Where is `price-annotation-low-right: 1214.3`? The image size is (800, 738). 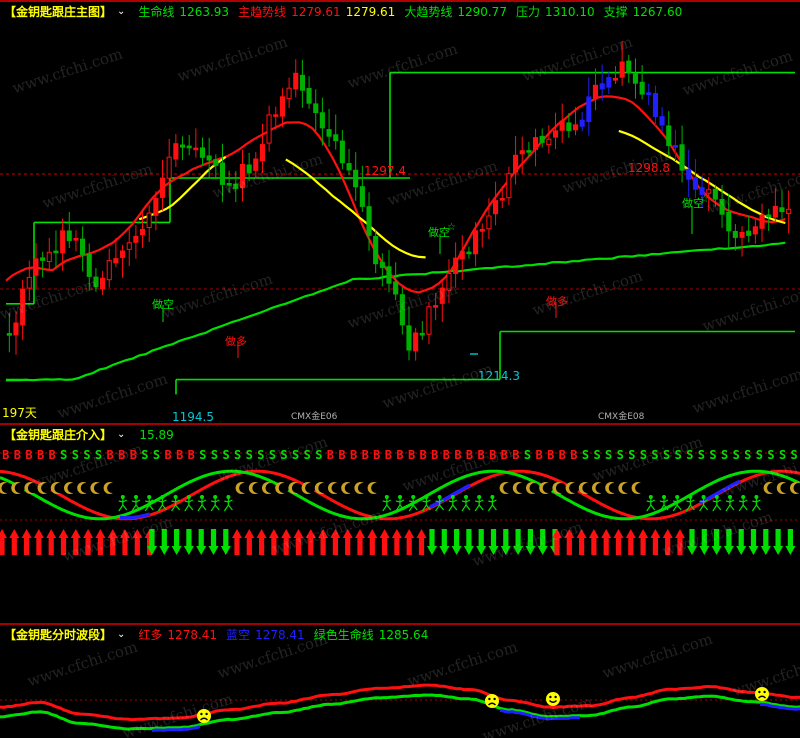
price-annotation-low-right: 1214.3 is located at coordinates (499, 376).